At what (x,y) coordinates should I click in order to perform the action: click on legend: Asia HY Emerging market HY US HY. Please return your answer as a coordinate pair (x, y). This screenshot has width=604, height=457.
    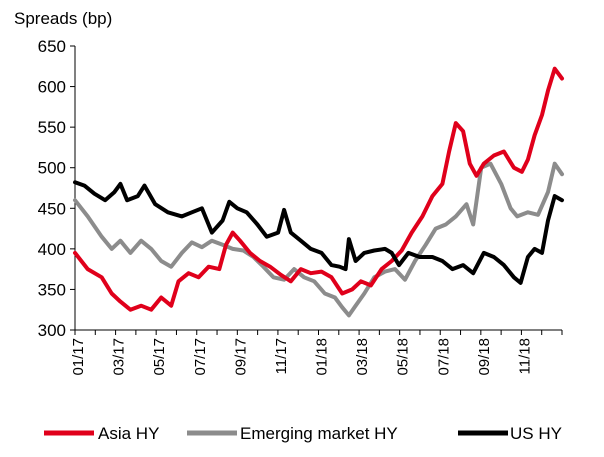
    Looking at the image, I should click on (303, 433).